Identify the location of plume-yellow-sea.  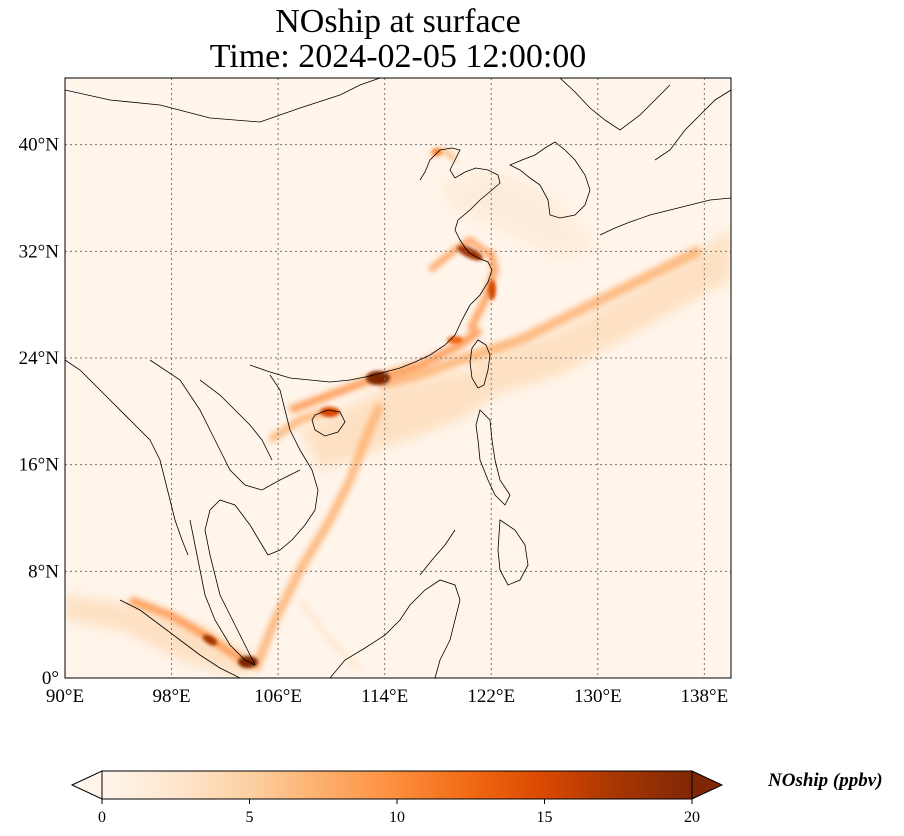
(520, 215).